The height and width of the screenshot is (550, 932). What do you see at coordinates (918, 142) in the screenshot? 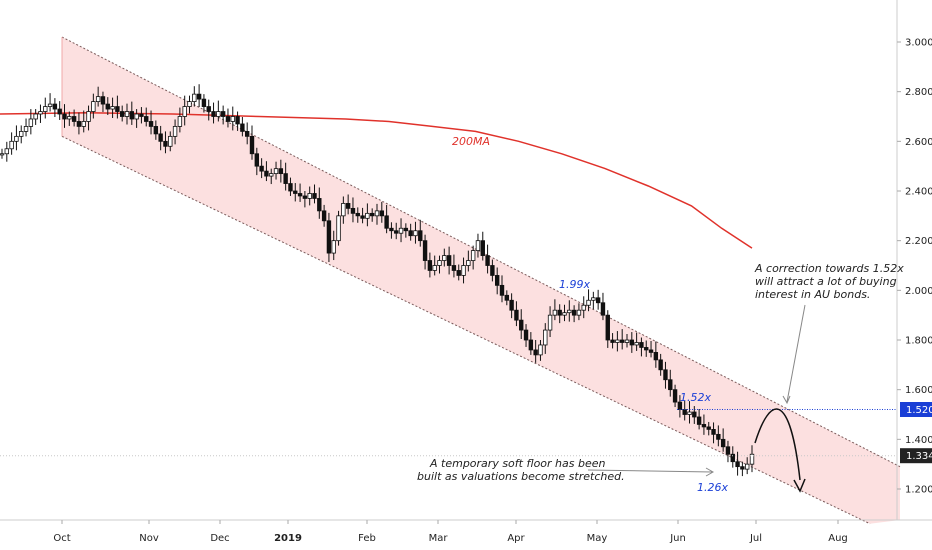
I see `y-tick-label: 2.600` at bounding box center [918, 142].